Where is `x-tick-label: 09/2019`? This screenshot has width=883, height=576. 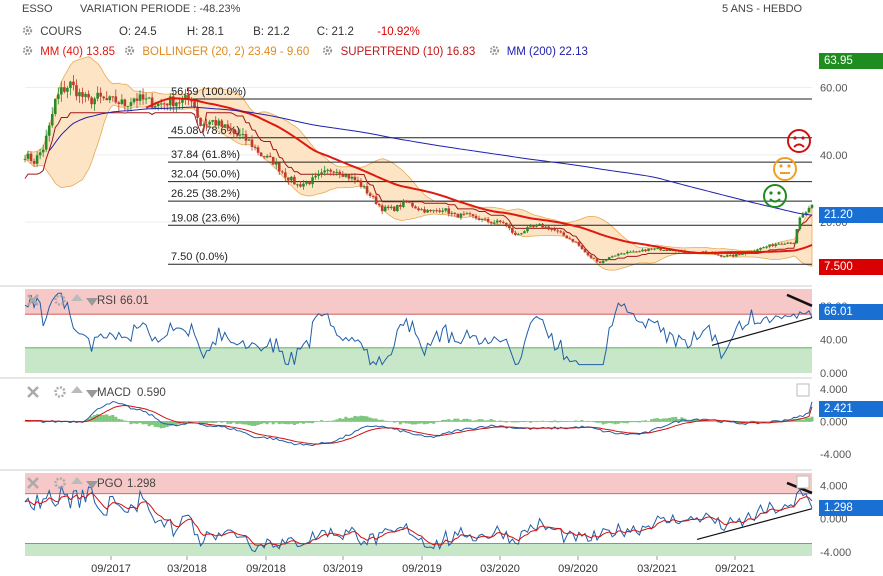 x-tick-label: 09/2019 is located at coordinates (422, 569).